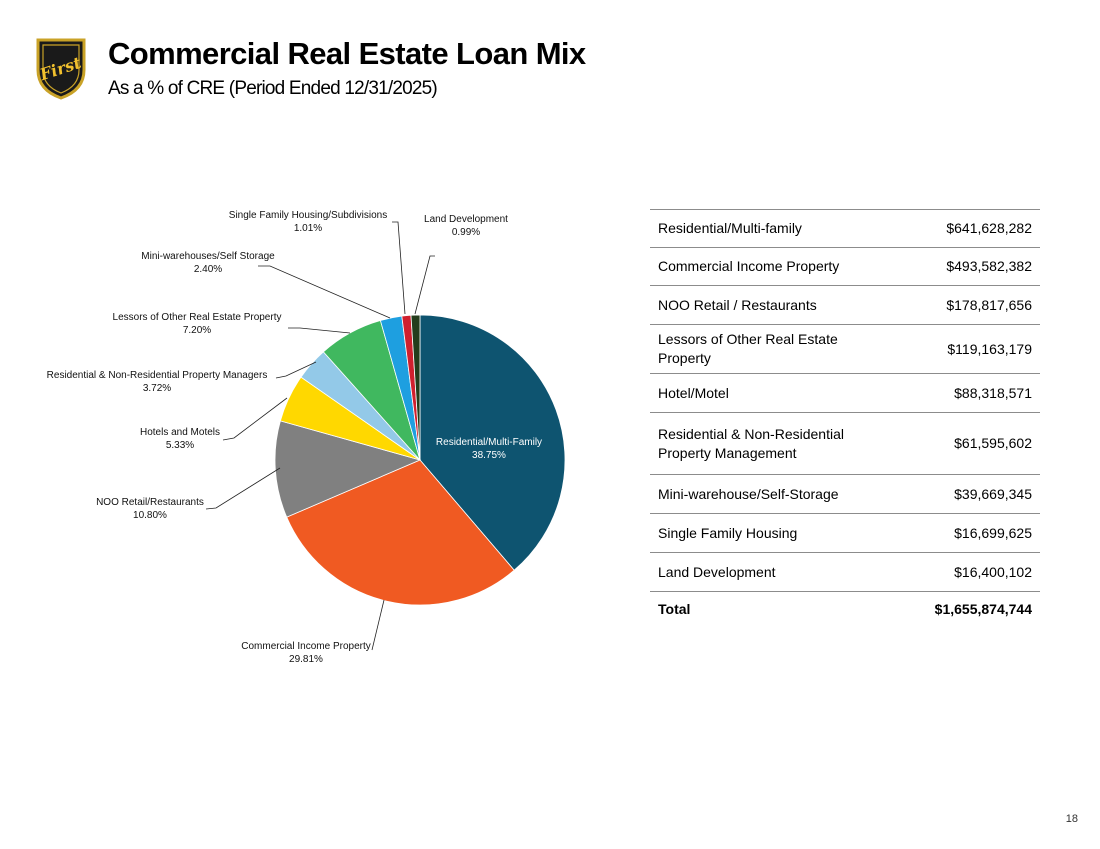 The height and width of the screenshot is (849, 1100). Describe the element at coordinates (489, 442) in the screenshot. I see `slice-label-0: Residential/Multi-Family` at that location.